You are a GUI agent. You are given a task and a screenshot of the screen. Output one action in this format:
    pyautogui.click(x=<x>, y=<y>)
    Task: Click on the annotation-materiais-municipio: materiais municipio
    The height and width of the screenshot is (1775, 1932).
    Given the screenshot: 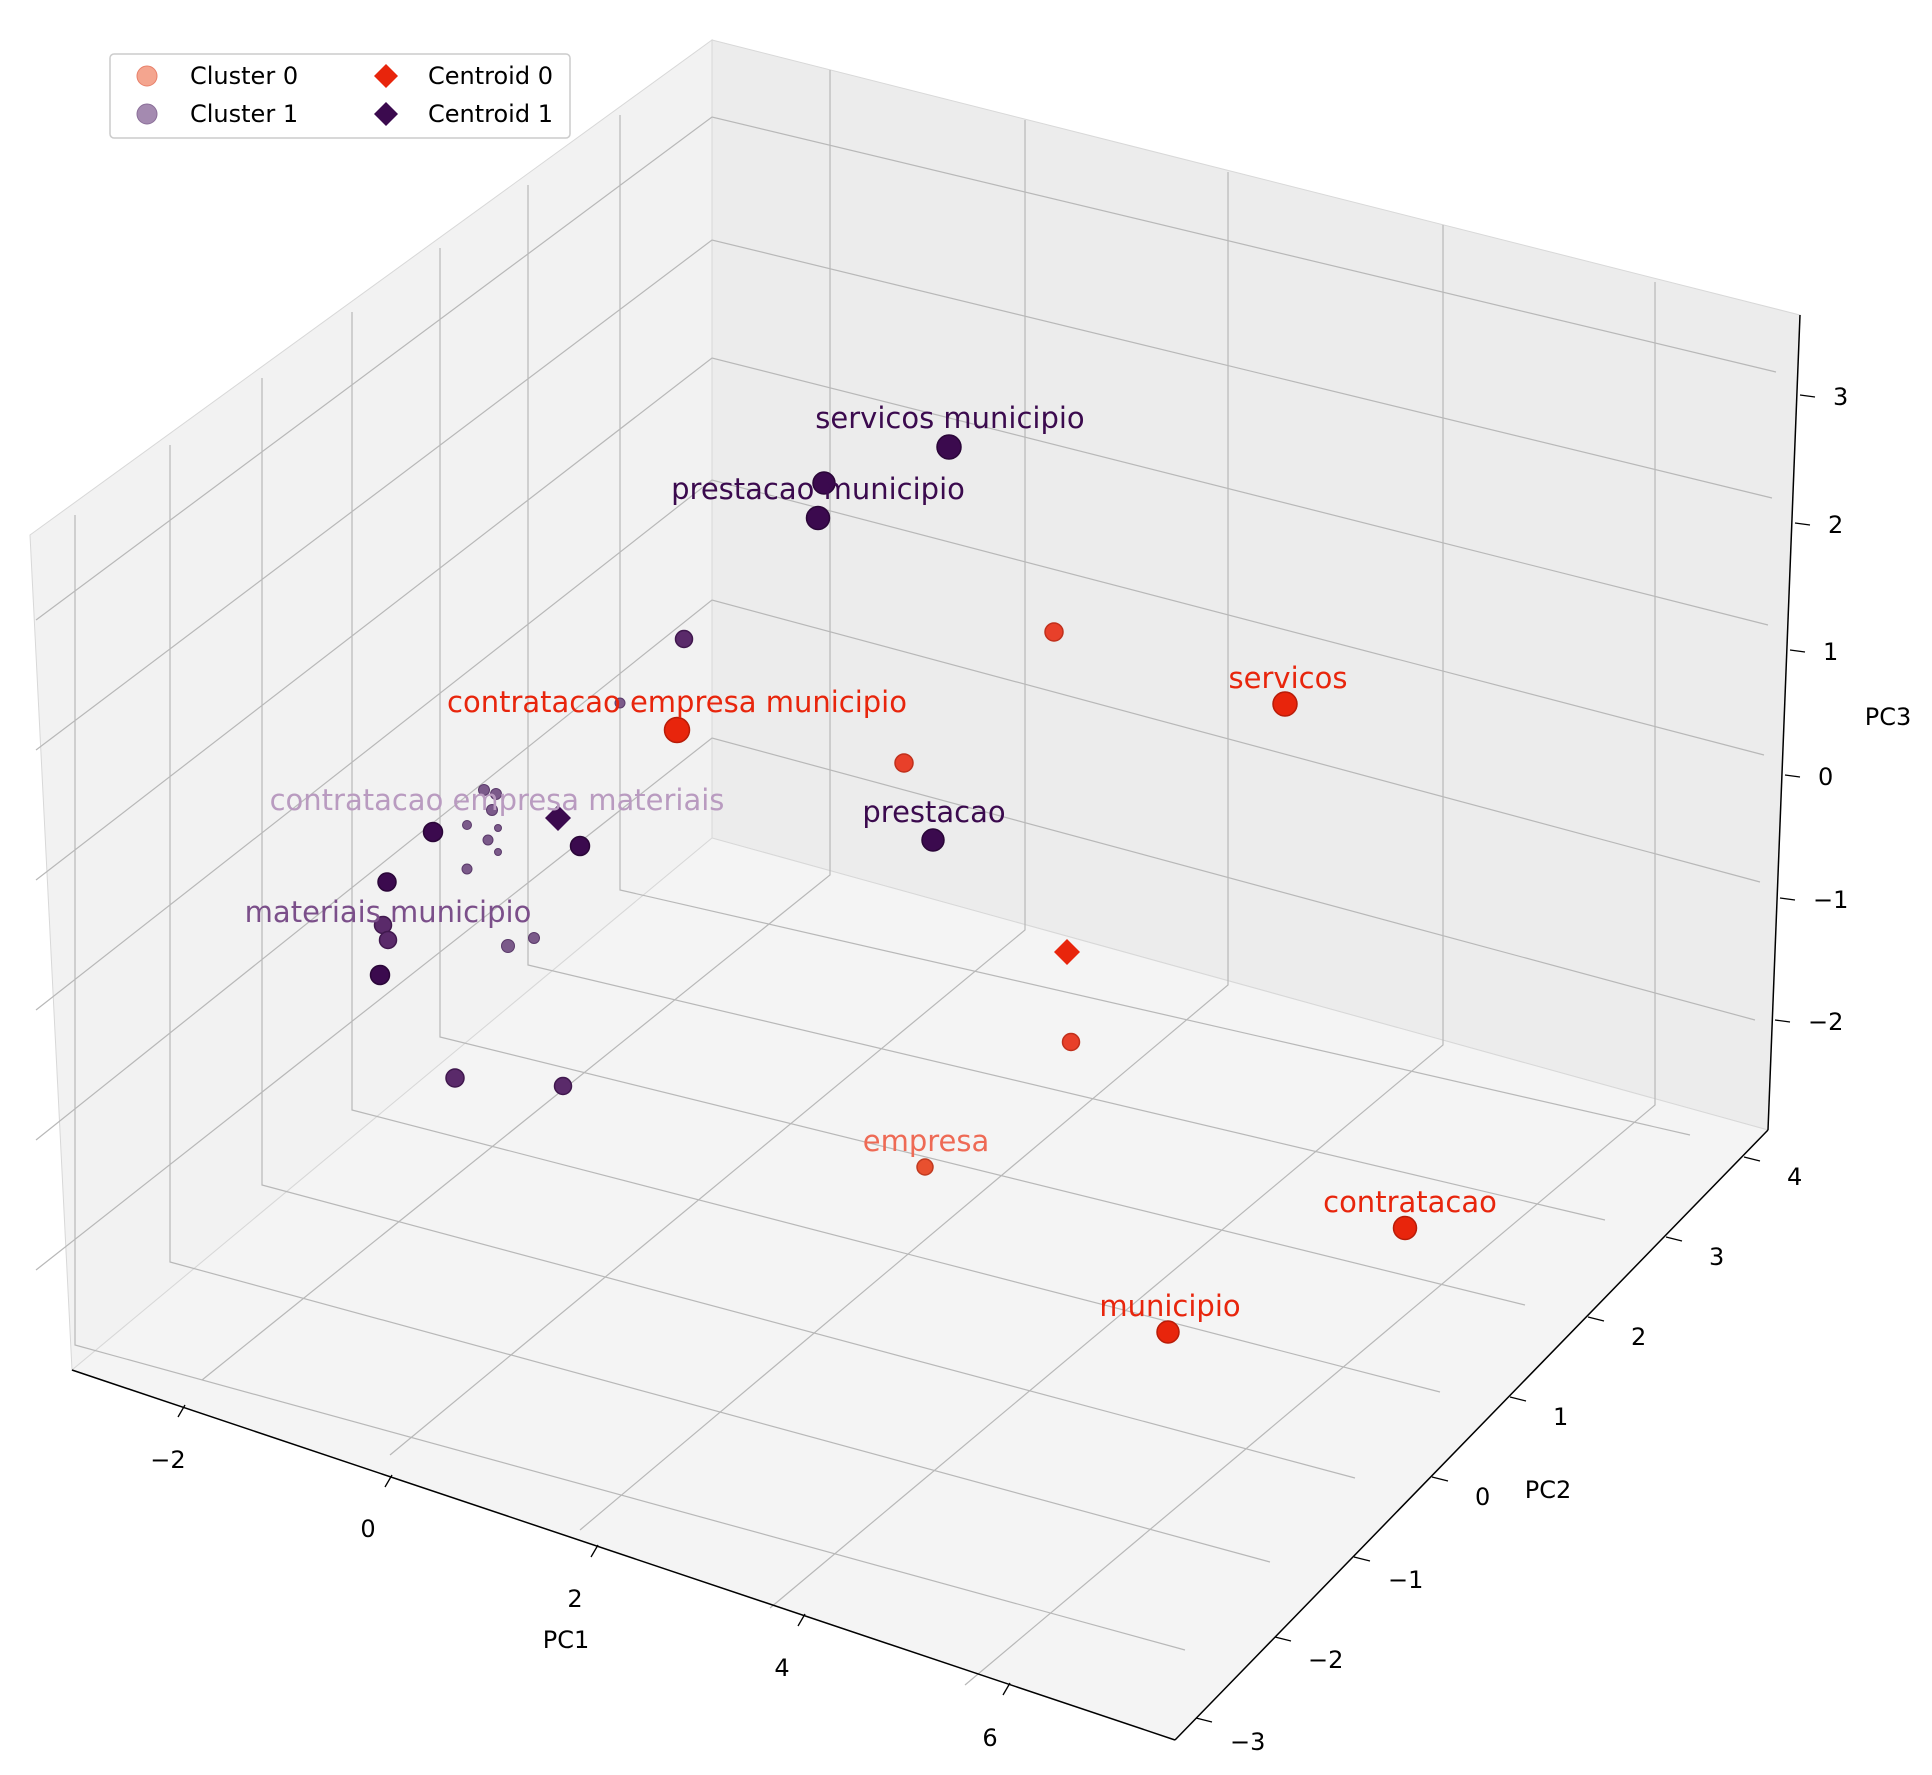 What is the action you would take?
    pyautogui.click(x=388, y=912)
    